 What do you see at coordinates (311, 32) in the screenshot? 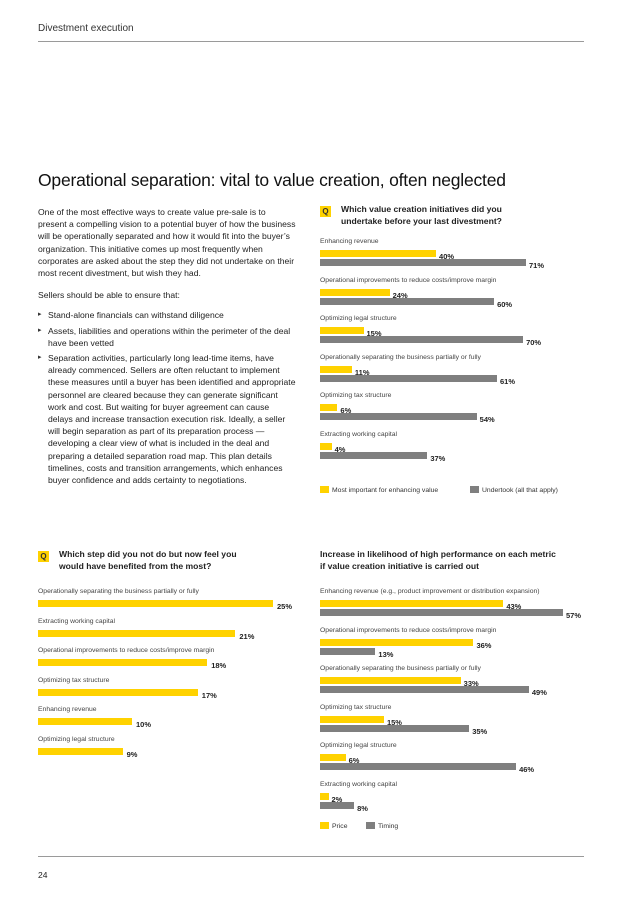
I see `page-header: Divestment execution` at bounding box center [311, 32].